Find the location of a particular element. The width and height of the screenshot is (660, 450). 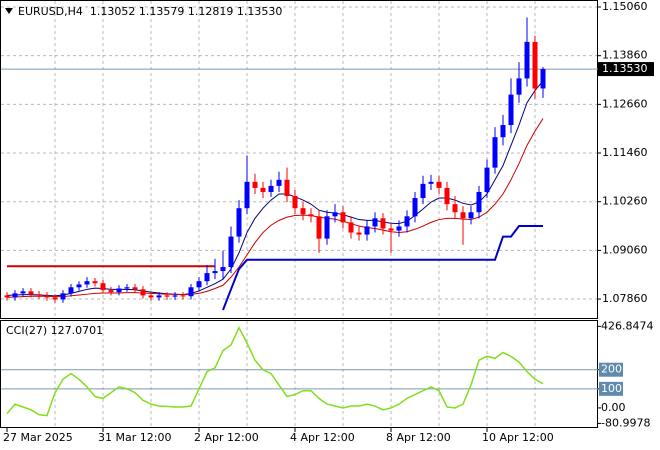

y-tick-label: 200 is located at coordinates (611, 369).